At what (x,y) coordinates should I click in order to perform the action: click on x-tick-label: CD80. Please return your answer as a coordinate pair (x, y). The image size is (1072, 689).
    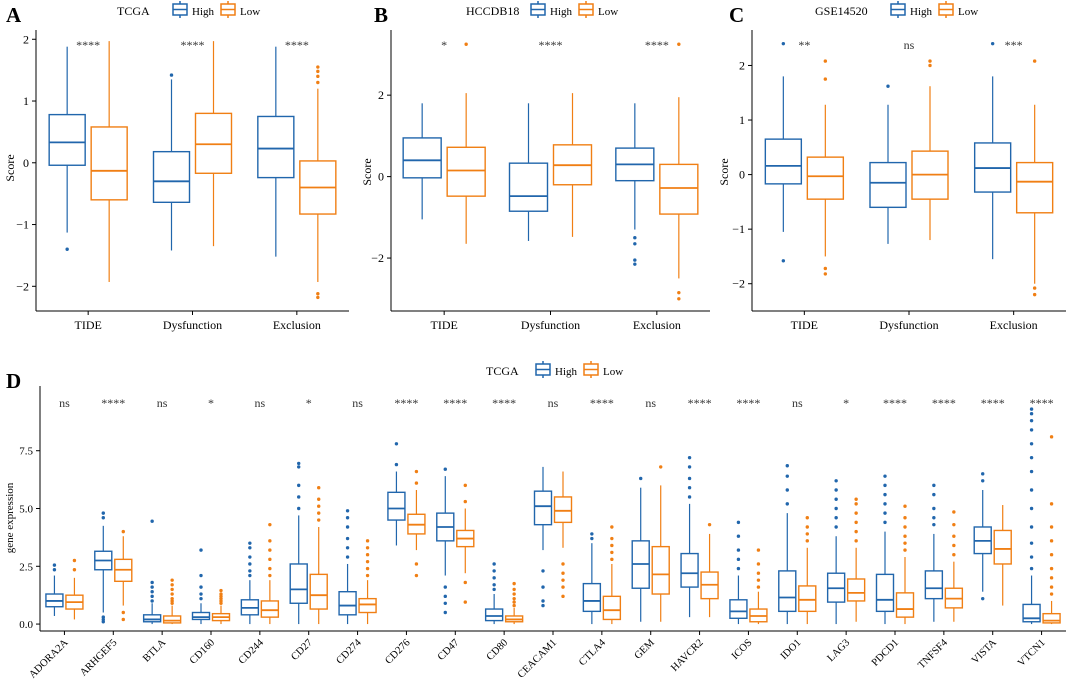
    Looking at the image, I should click on (498, 650).